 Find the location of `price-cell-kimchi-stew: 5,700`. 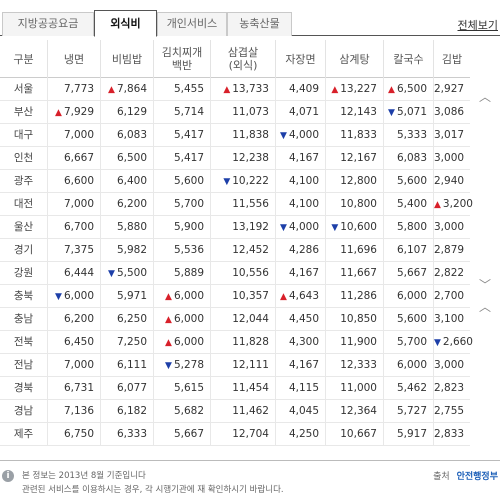

price-cell-kimchi-stew: 5,700 is located at coordinates (182, 204).